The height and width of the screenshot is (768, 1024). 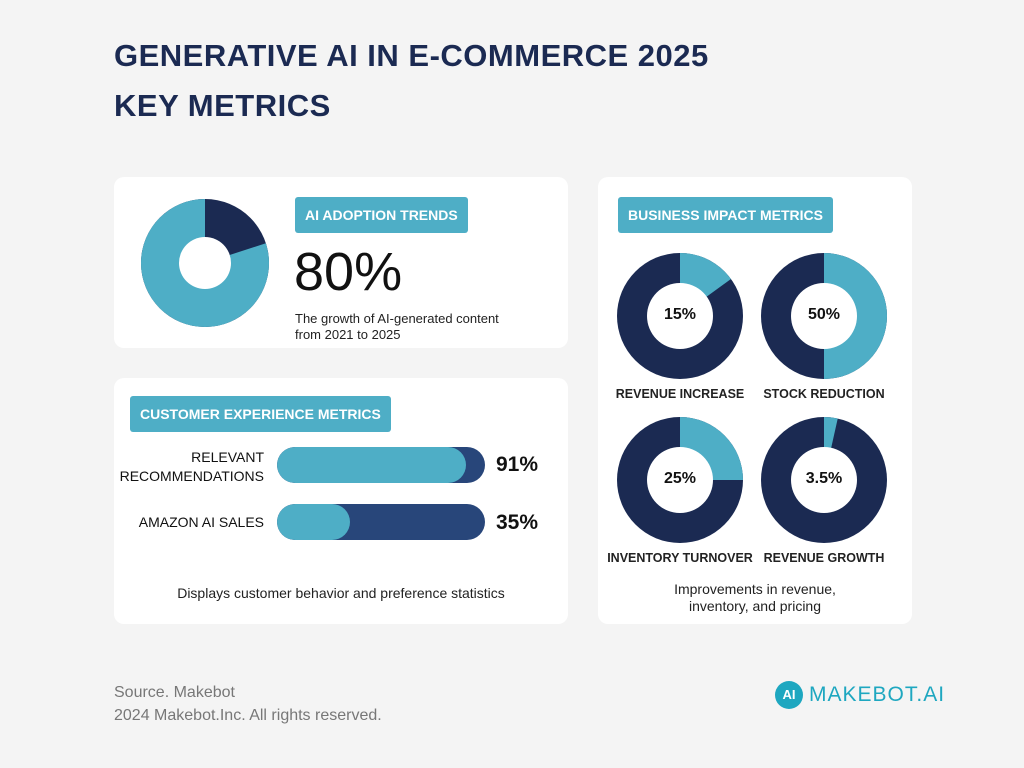 I want to click on adoption-desc-2: from 2021 to 2025, so click(x=348, y=334).